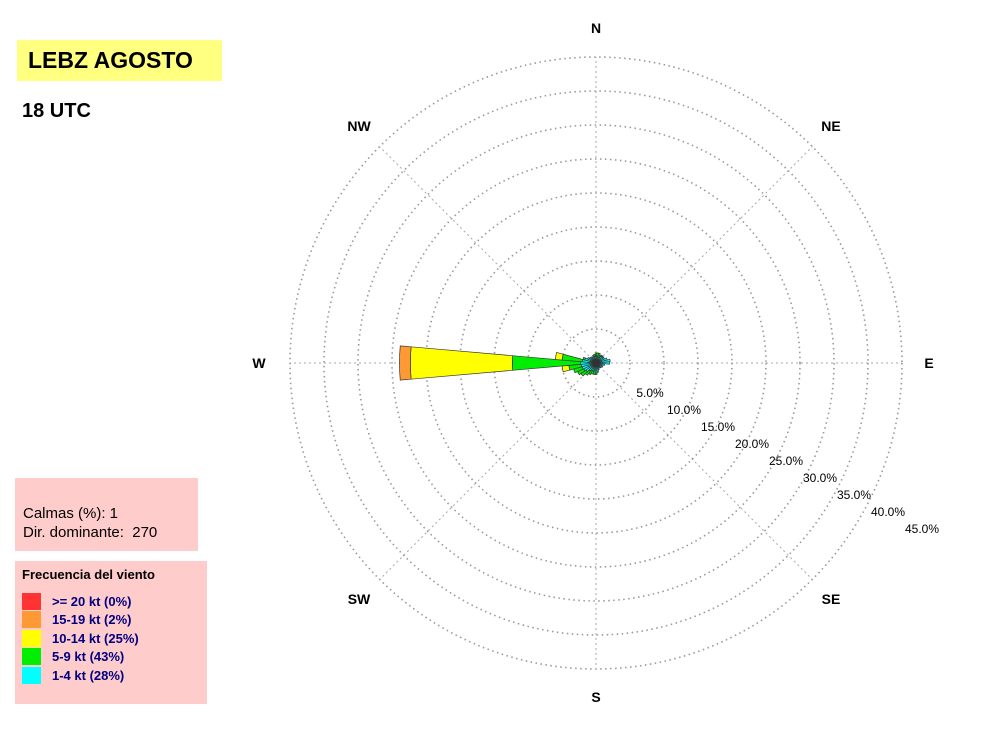  I want to click on legend-label: >= 20 kt (0%), so click(92, 601).